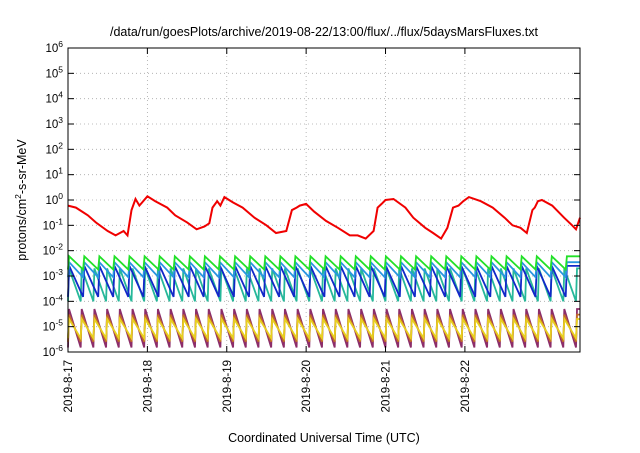 This screenshot has height=453, width=640. Describe the element at coordinates (54, 47) in the screenshot. I see `y-tick-label: 10⁶` at that location.